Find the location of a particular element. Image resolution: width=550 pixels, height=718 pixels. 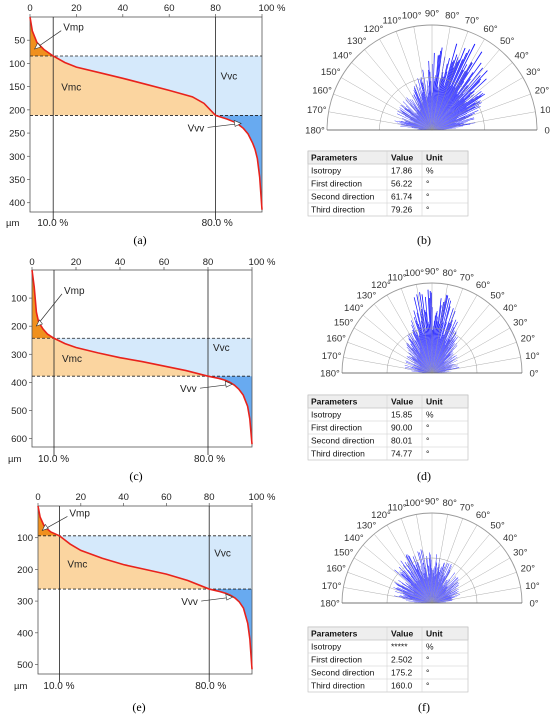

x-tick-label: 40 is located at coordinates (120, 262).